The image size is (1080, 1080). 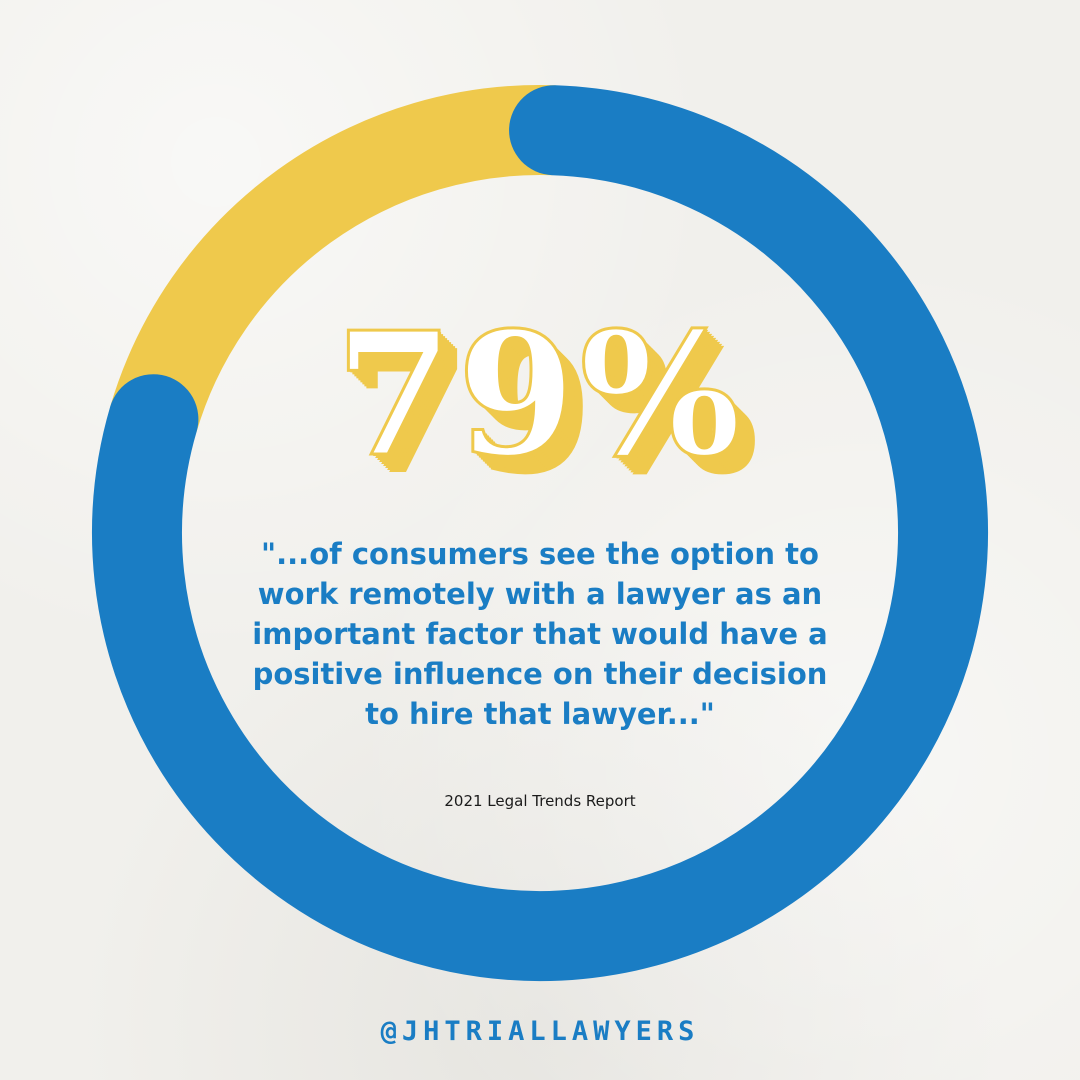 What do you see at coordinates (540, 1031) in the screenshot?
I see `social-handle: @JHTRIALLAWYERS` at bounding box center [540, 1031].